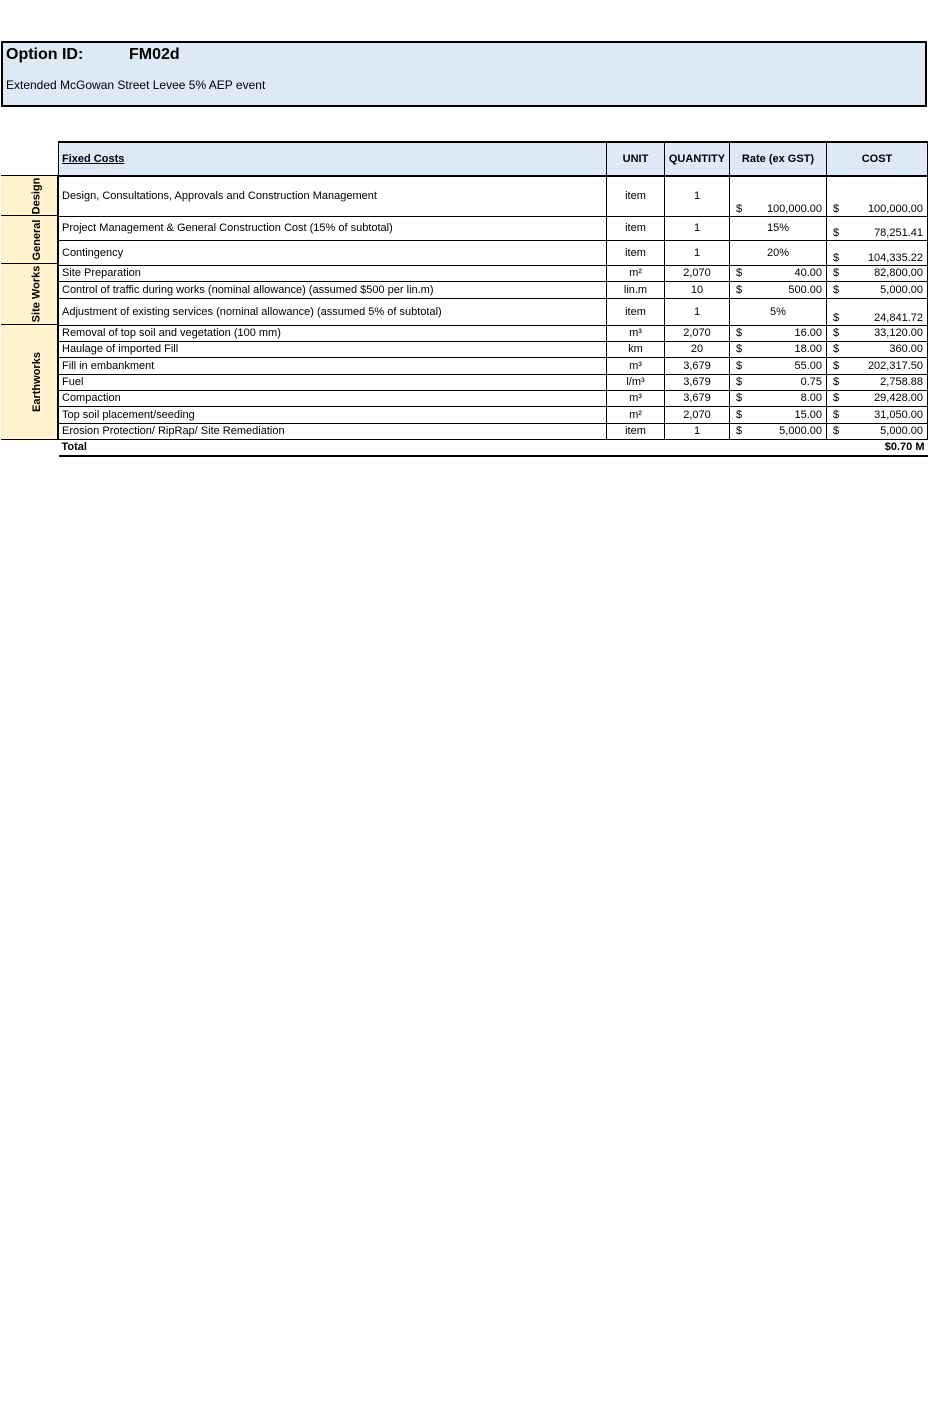  I want to click on row-cost: $31,050.00, so click(877, 414).